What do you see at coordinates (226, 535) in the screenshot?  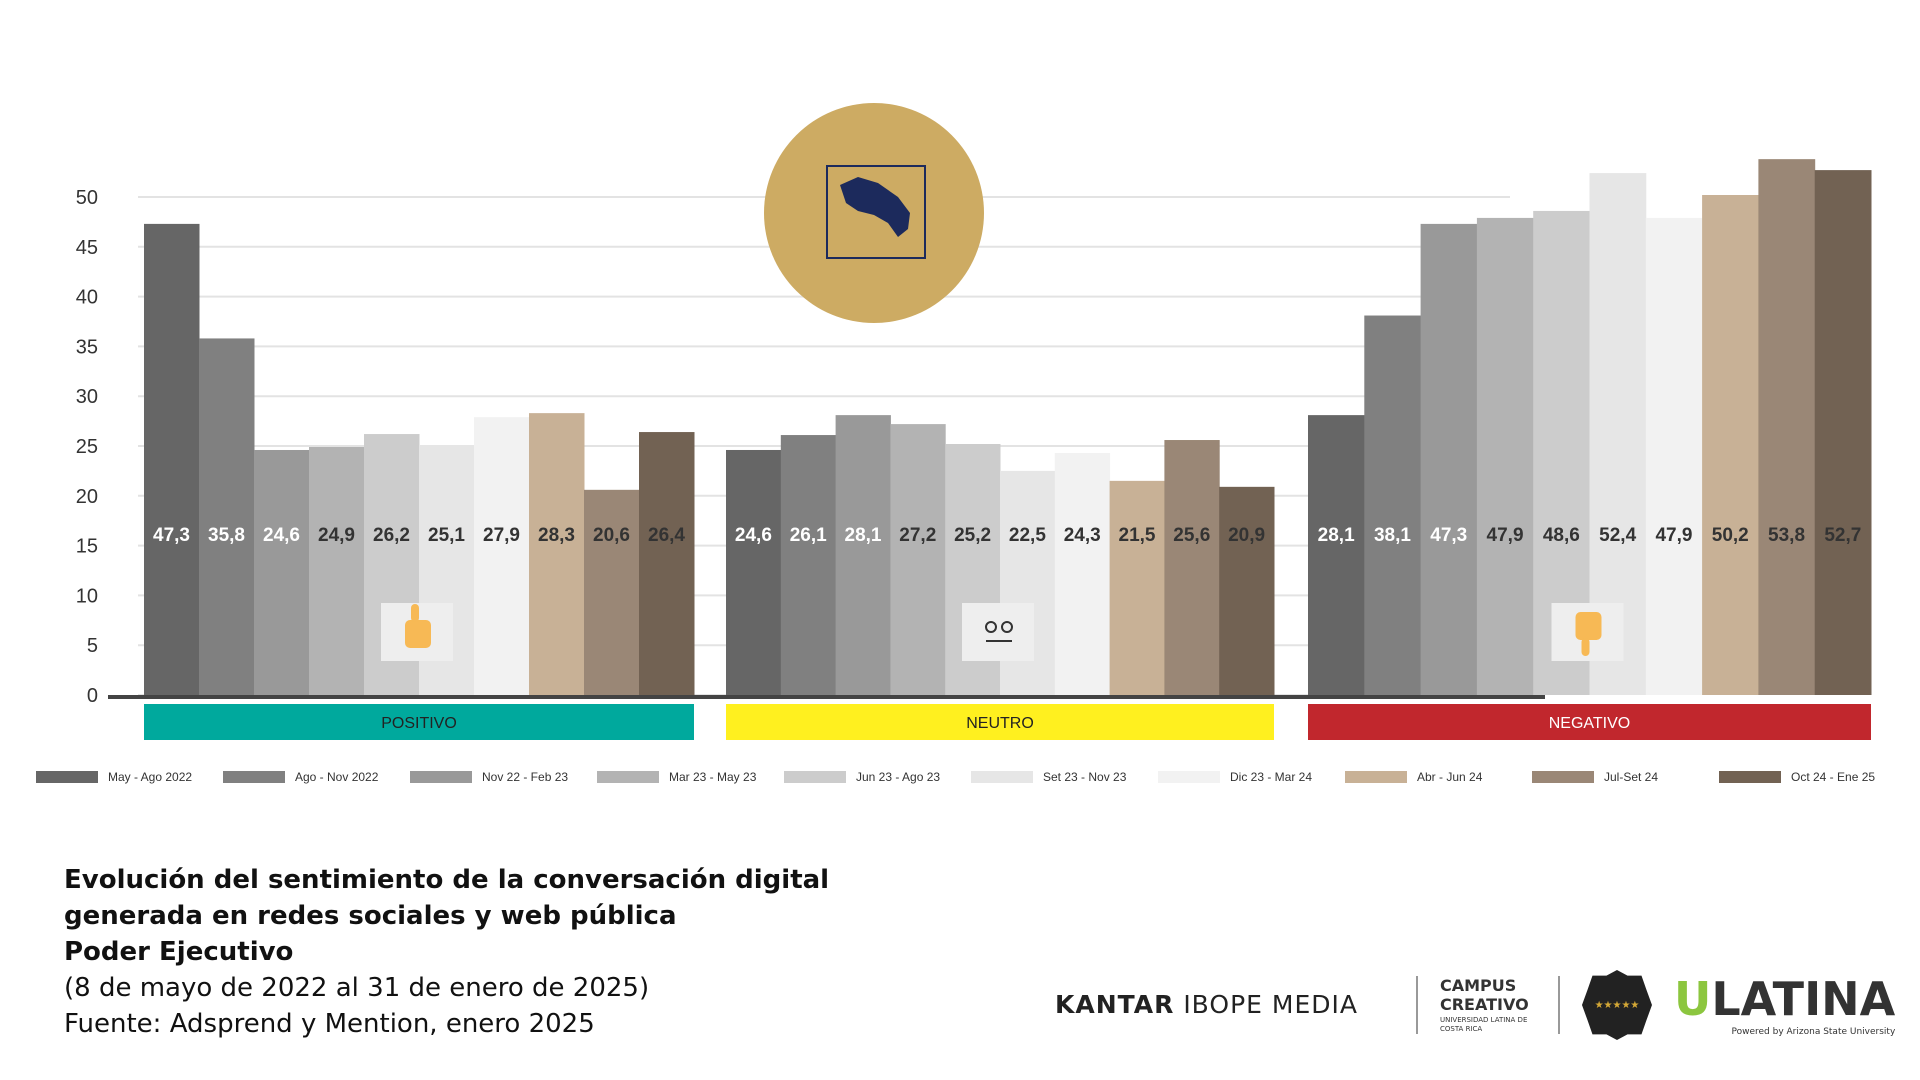 I see `data-label: 35,8` at bounding box center [226, 535].